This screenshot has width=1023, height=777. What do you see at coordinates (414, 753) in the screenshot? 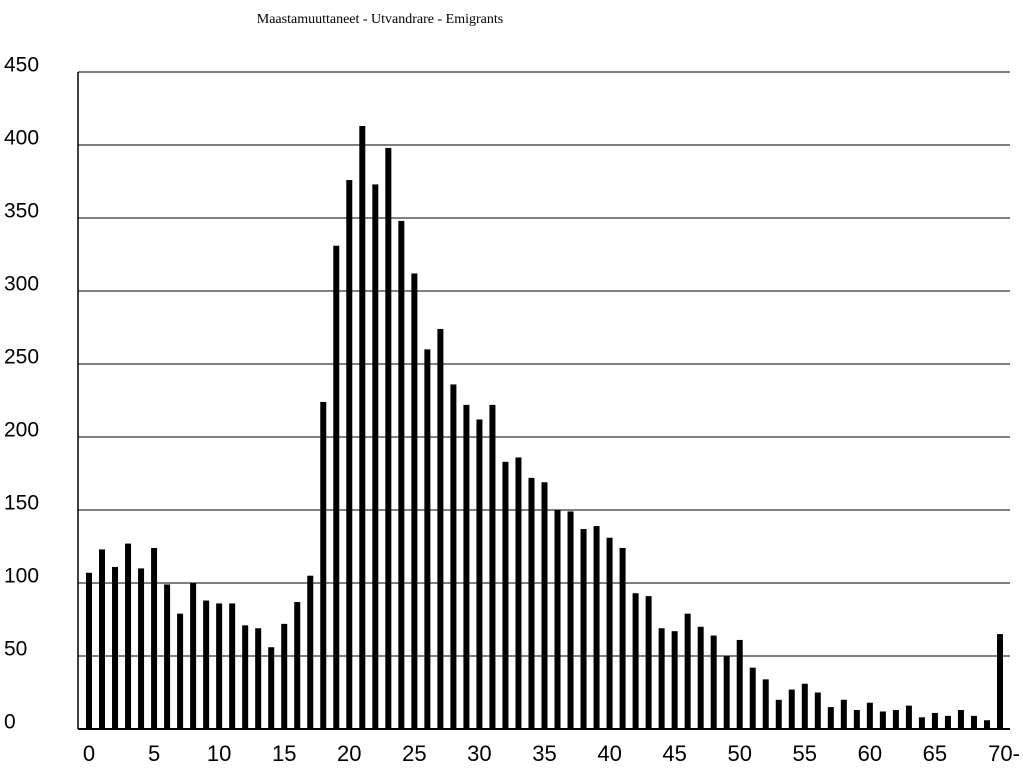
I see `x-tick-label: 25` at bounding box center [414, 753].